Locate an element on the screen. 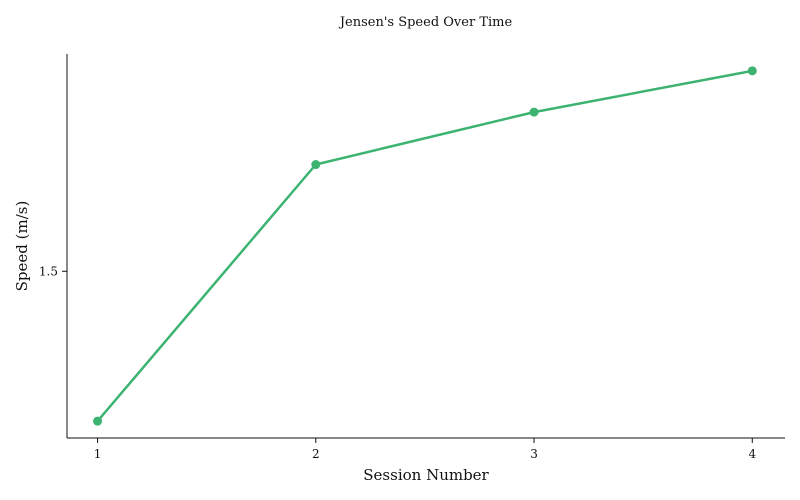  y-axis-ticks: 1.5 is located at coordinates (53, 271).